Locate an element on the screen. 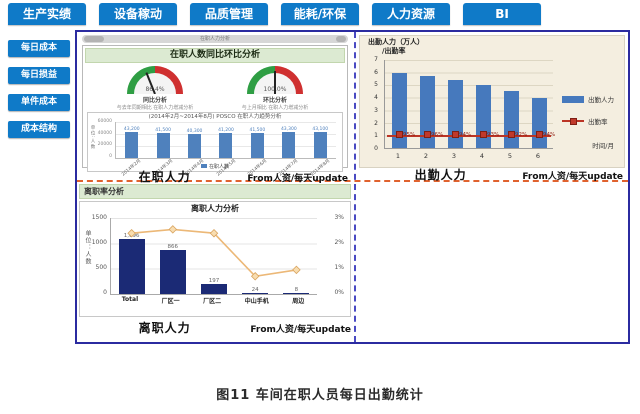 The image size is (640, 414). y-tick: 7 is located at coordinates (376, 59).